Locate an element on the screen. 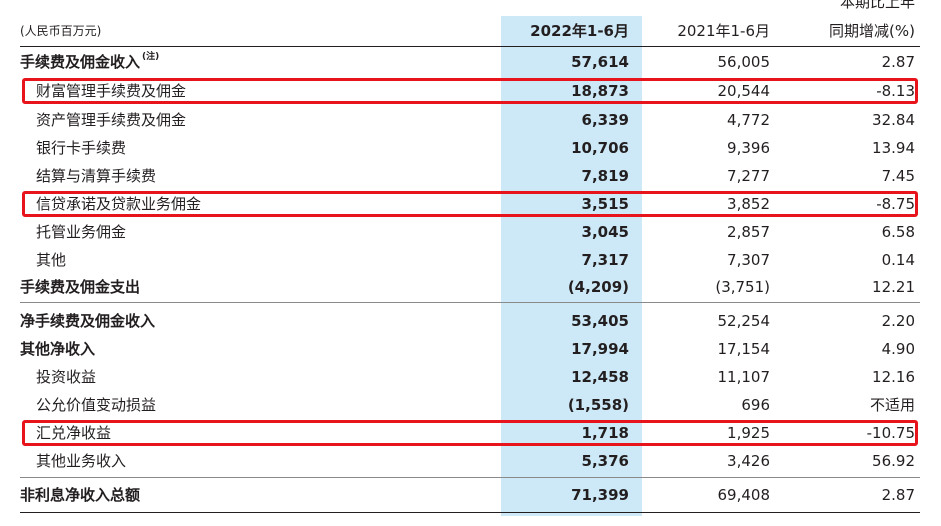  value-change: 不适用 is located at coordinates (892, 405).